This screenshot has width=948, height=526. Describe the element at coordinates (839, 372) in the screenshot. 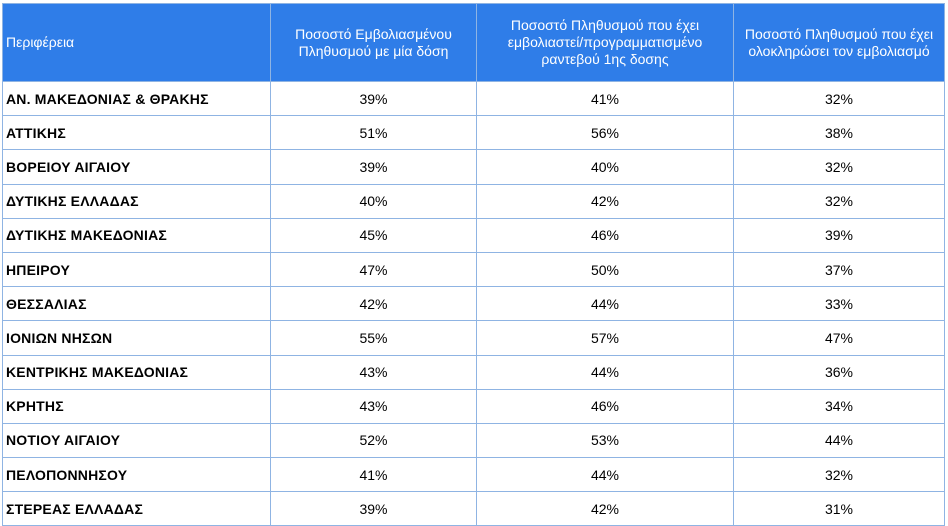

I see `percent-cell: 36%` at that location.